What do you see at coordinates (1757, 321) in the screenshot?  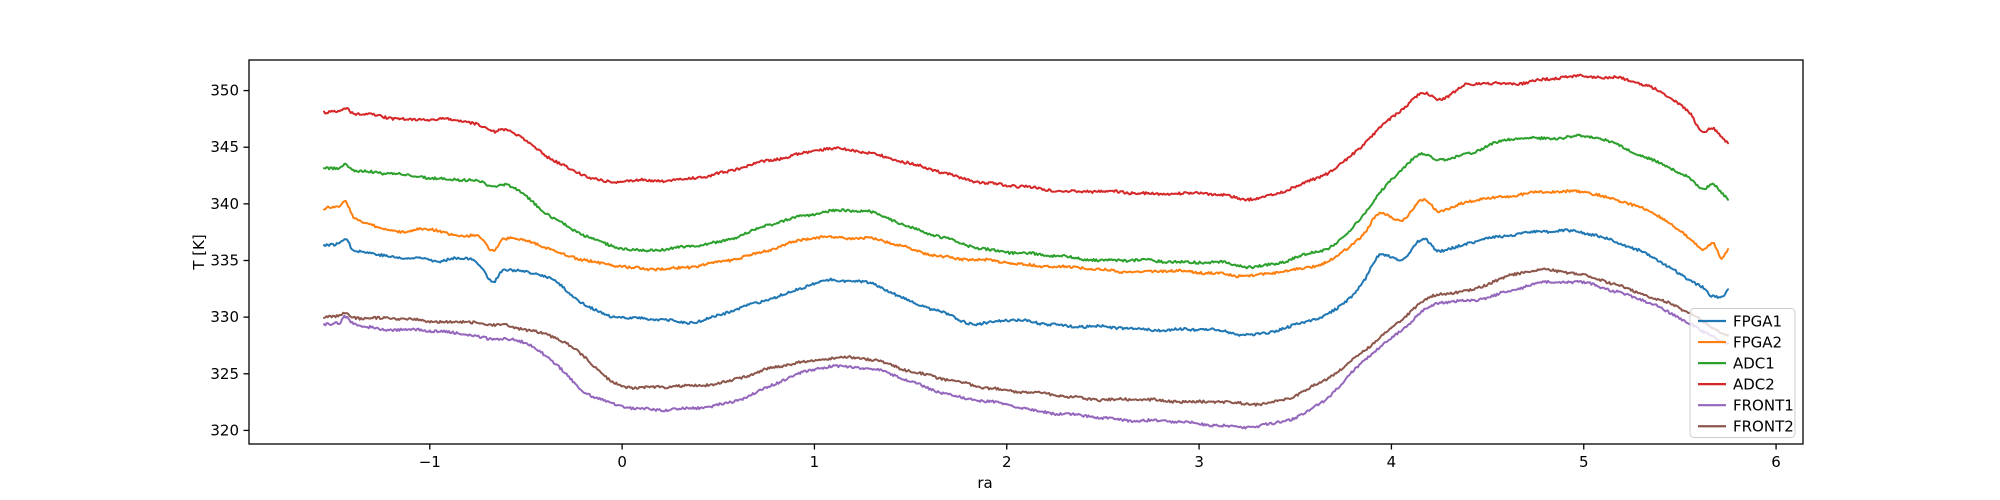 I see `legend-label-FPGA1: FPGA1` at bounding box center [1757, 321].